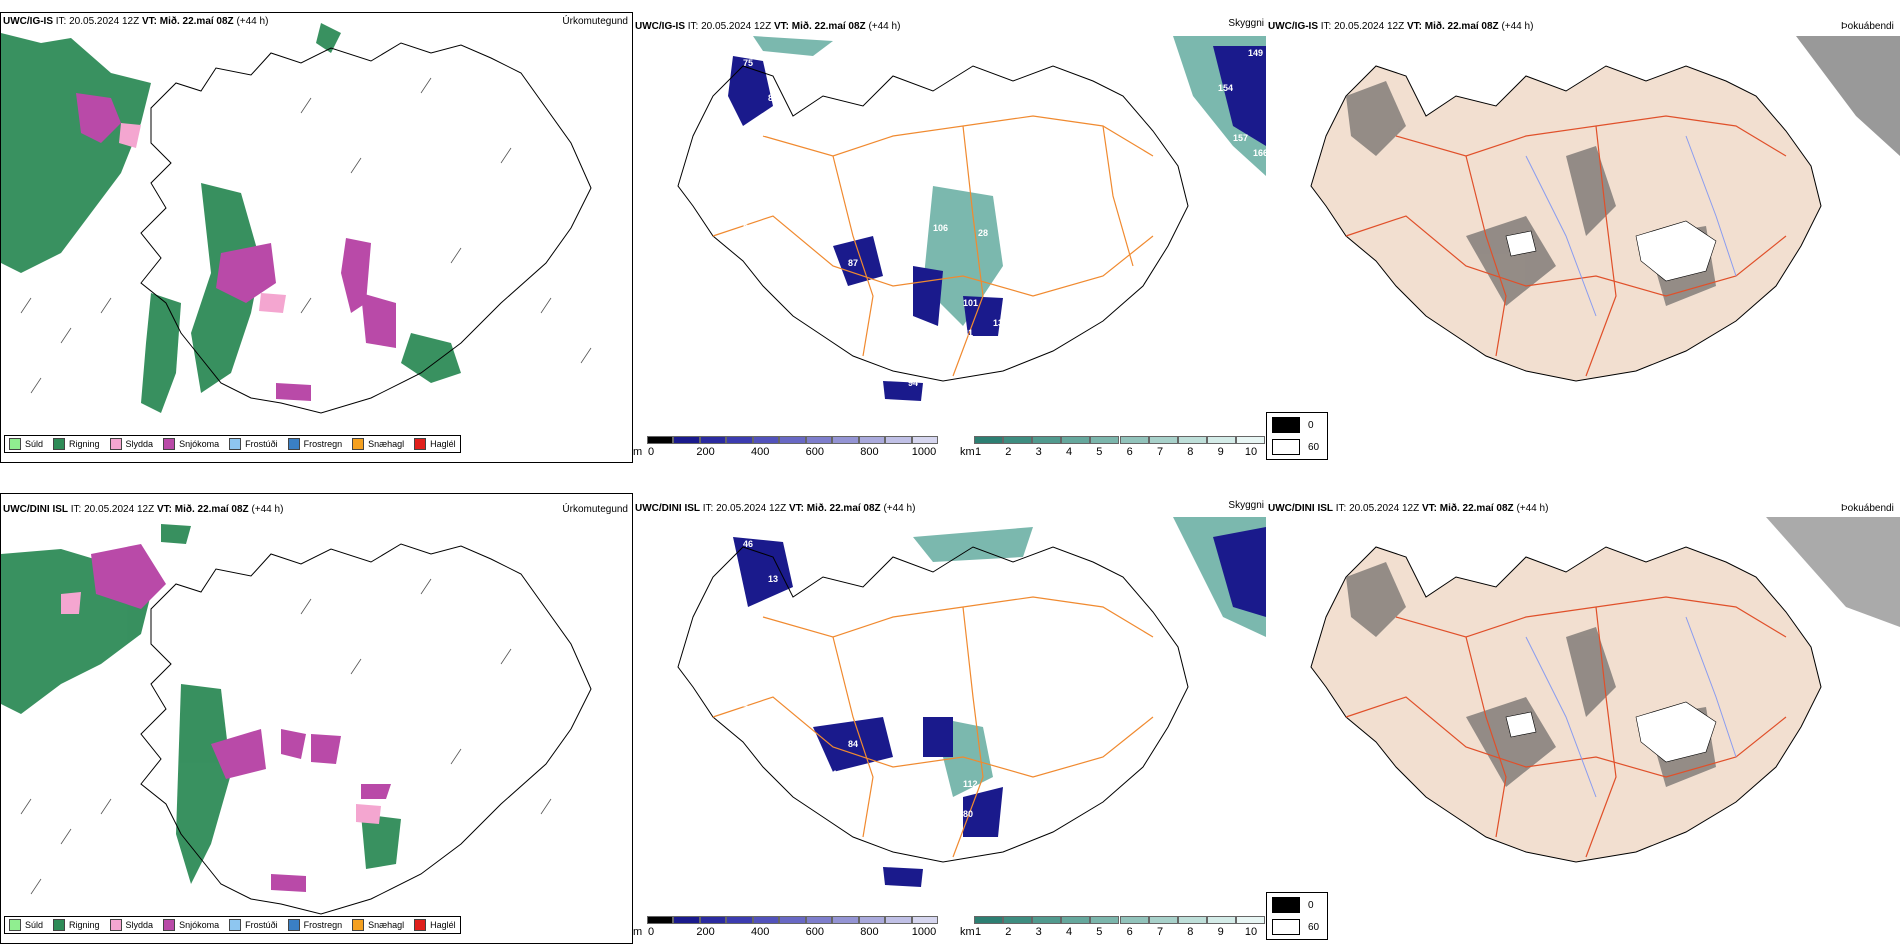 This screenshot has width=1900, height=950. What do you see at coordinates (888, 223) in the screenshot?
I see `cloud-base-label: 90` at bounding box center [888, 223].